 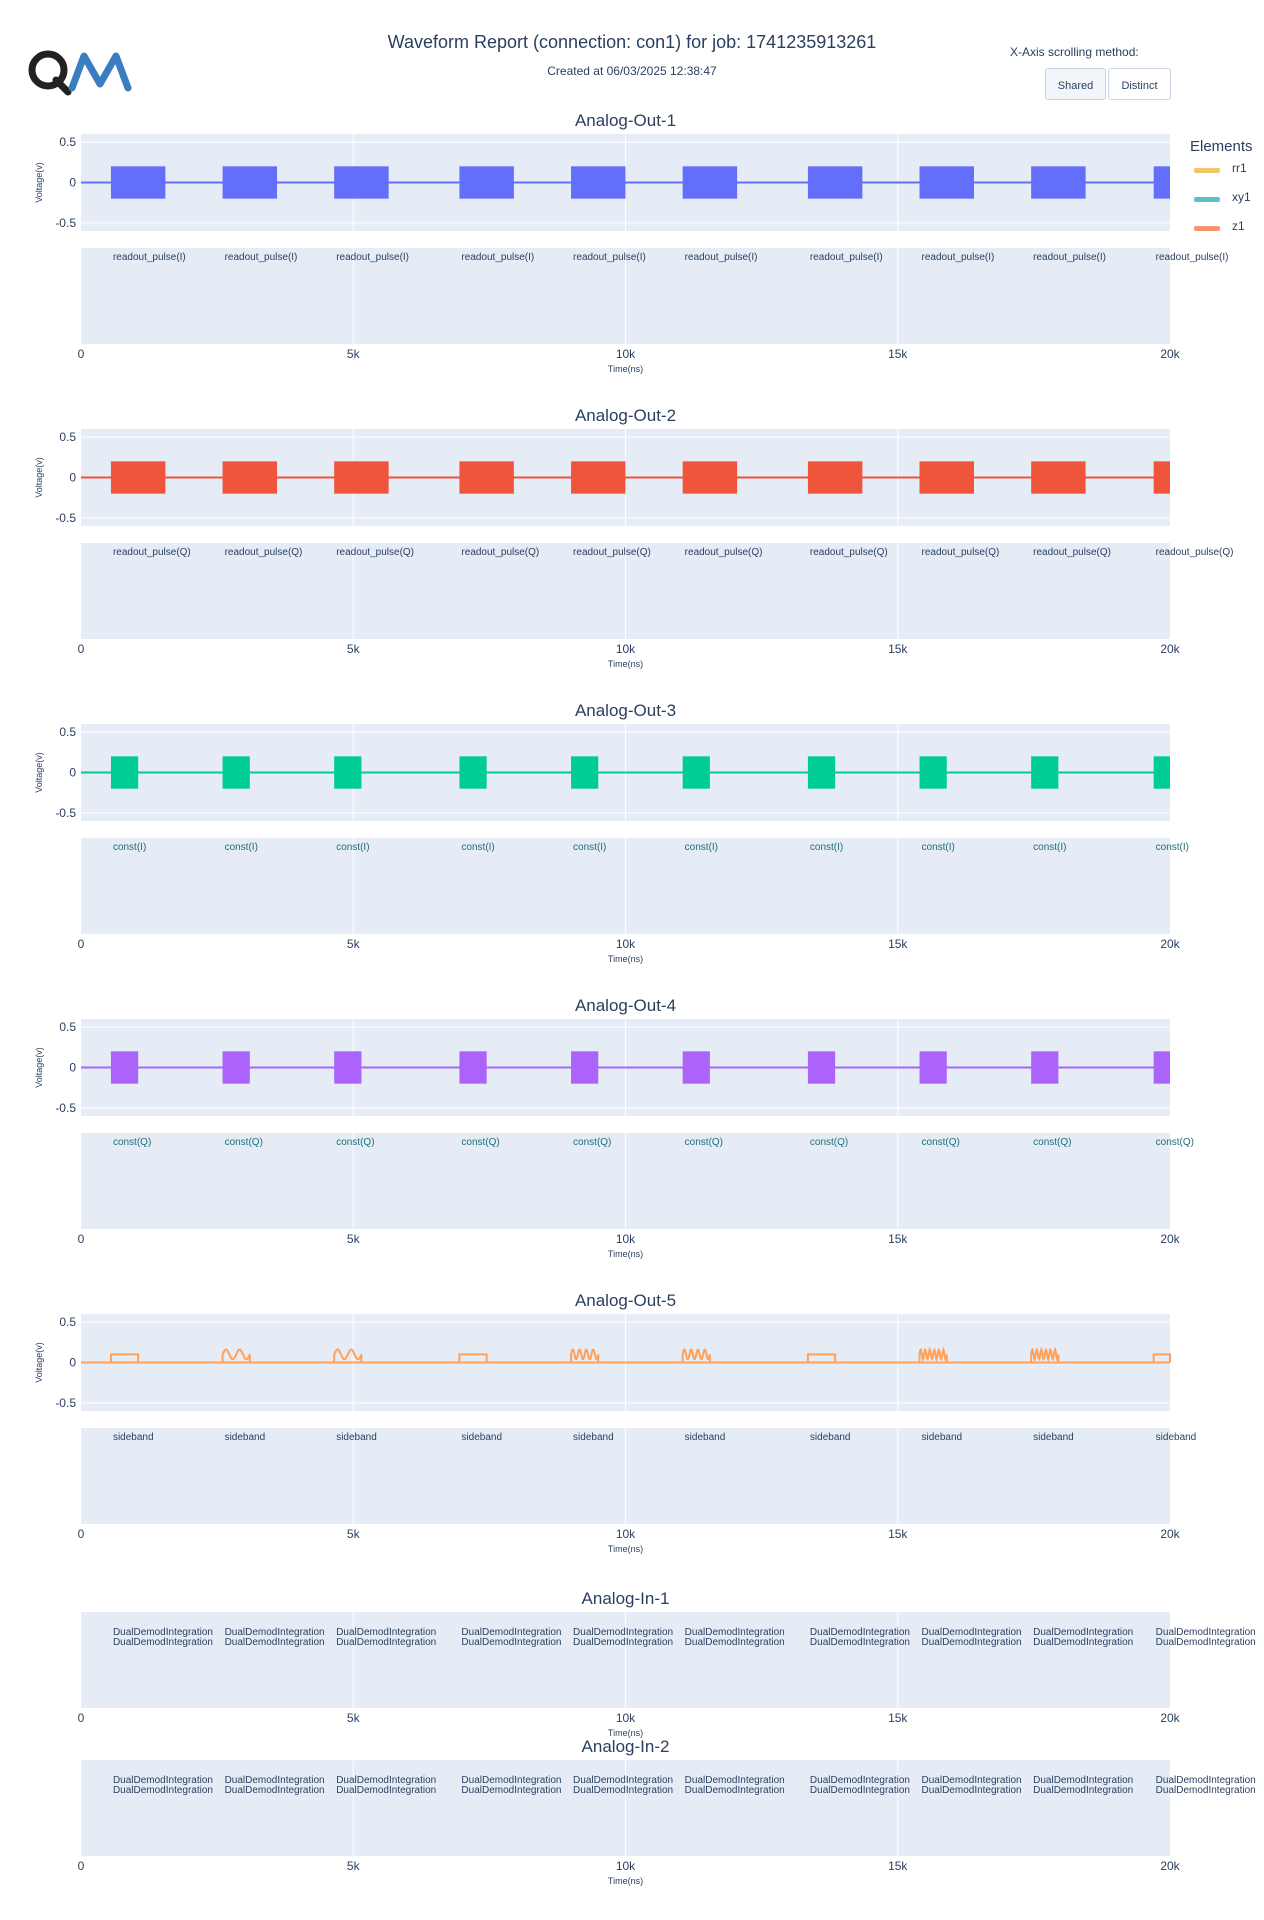 I want to click on legend-title: Elements, so click(x=1221, y=146).